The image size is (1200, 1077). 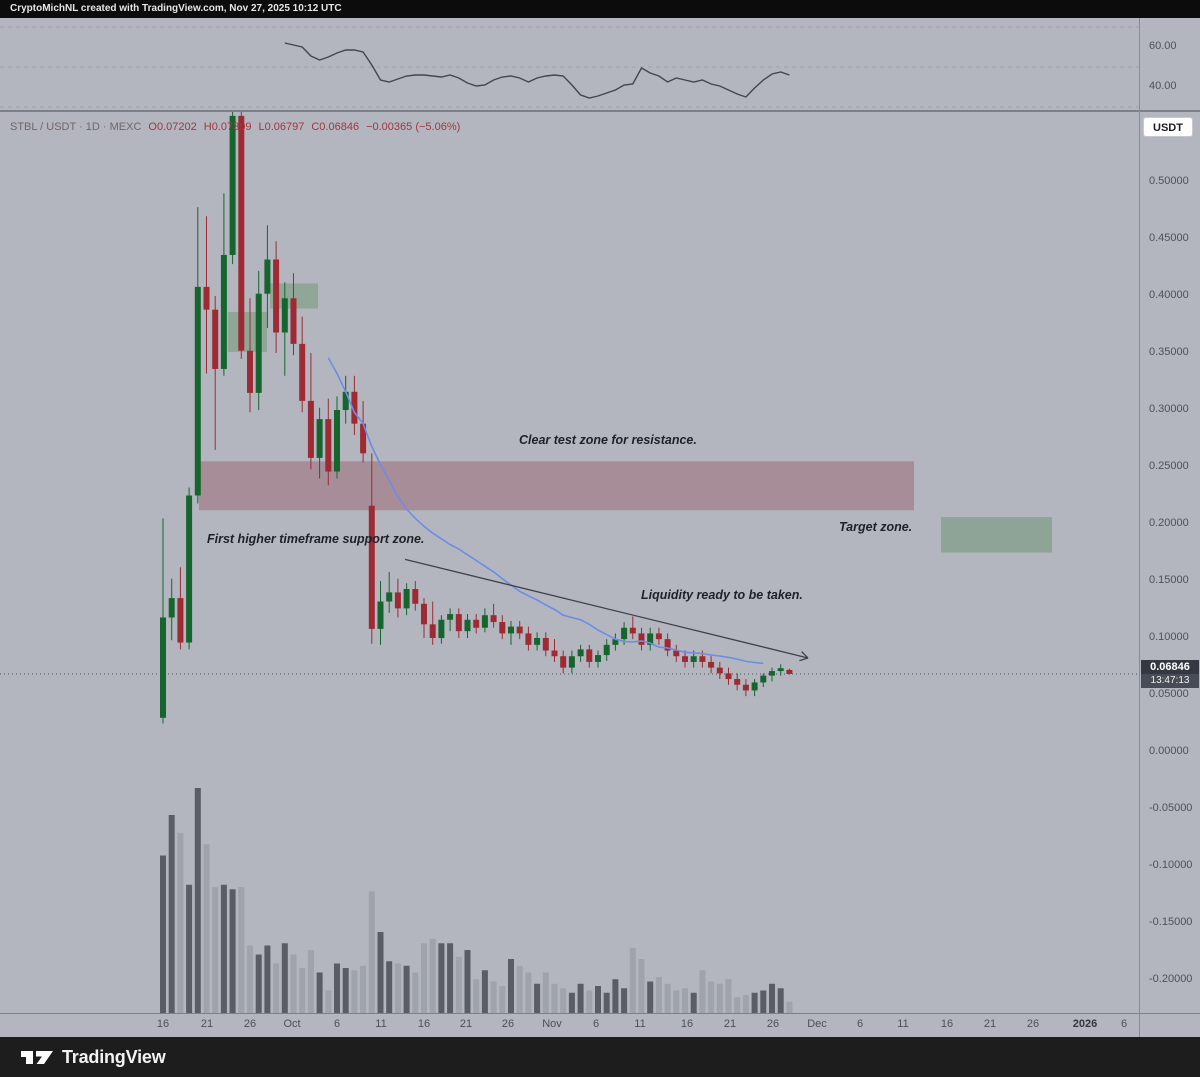 What do you see at coordinates (996, 535) in the screenshot?
I see `target-zone-box` at bounding box center [996, 535].